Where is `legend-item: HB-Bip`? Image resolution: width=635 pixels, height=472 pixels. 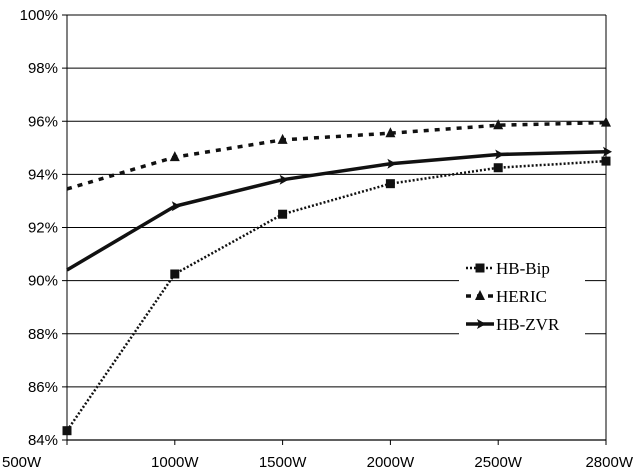 legend-item: HB-Bip is located at coordinates (508, 268).